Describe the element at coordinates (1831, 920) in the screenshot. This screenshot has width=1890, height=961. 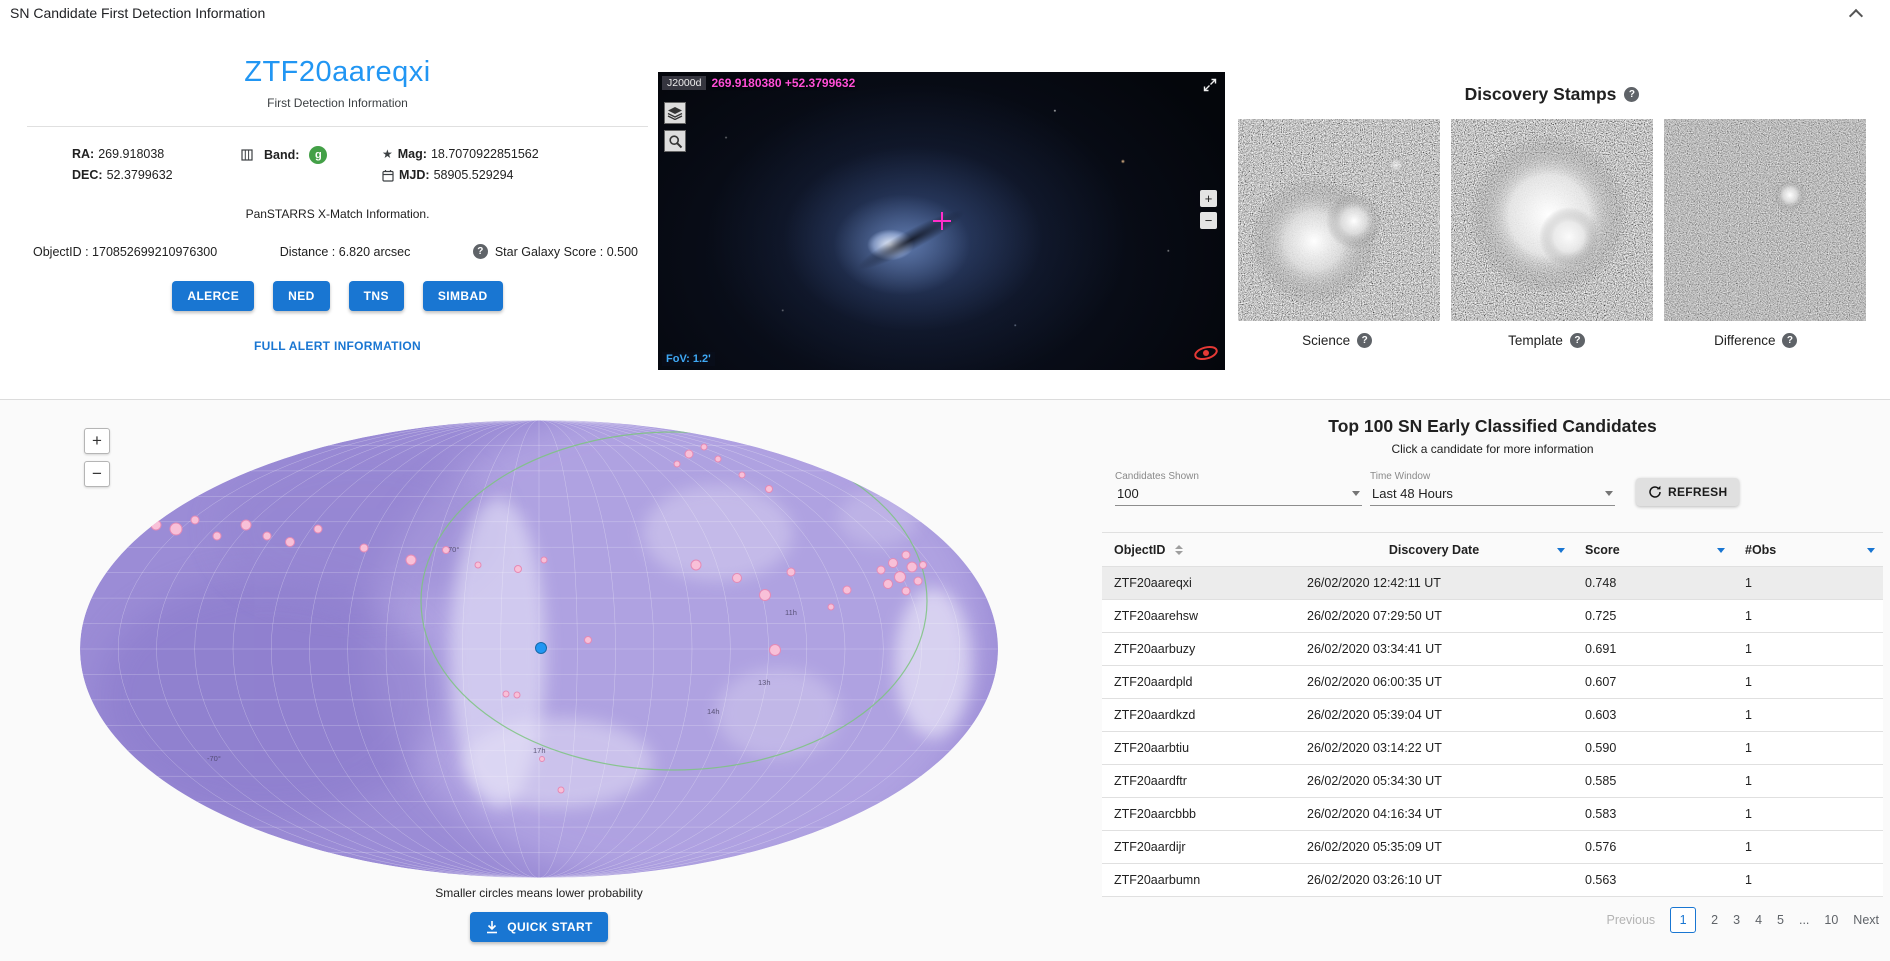
I see `pagination-page-10: 10` at that location.